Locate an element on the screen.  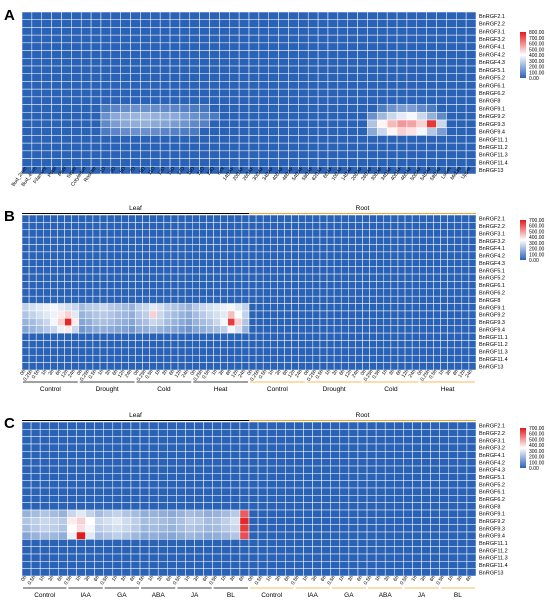
column-label: 0.5h is located at coordinates (141, 581).